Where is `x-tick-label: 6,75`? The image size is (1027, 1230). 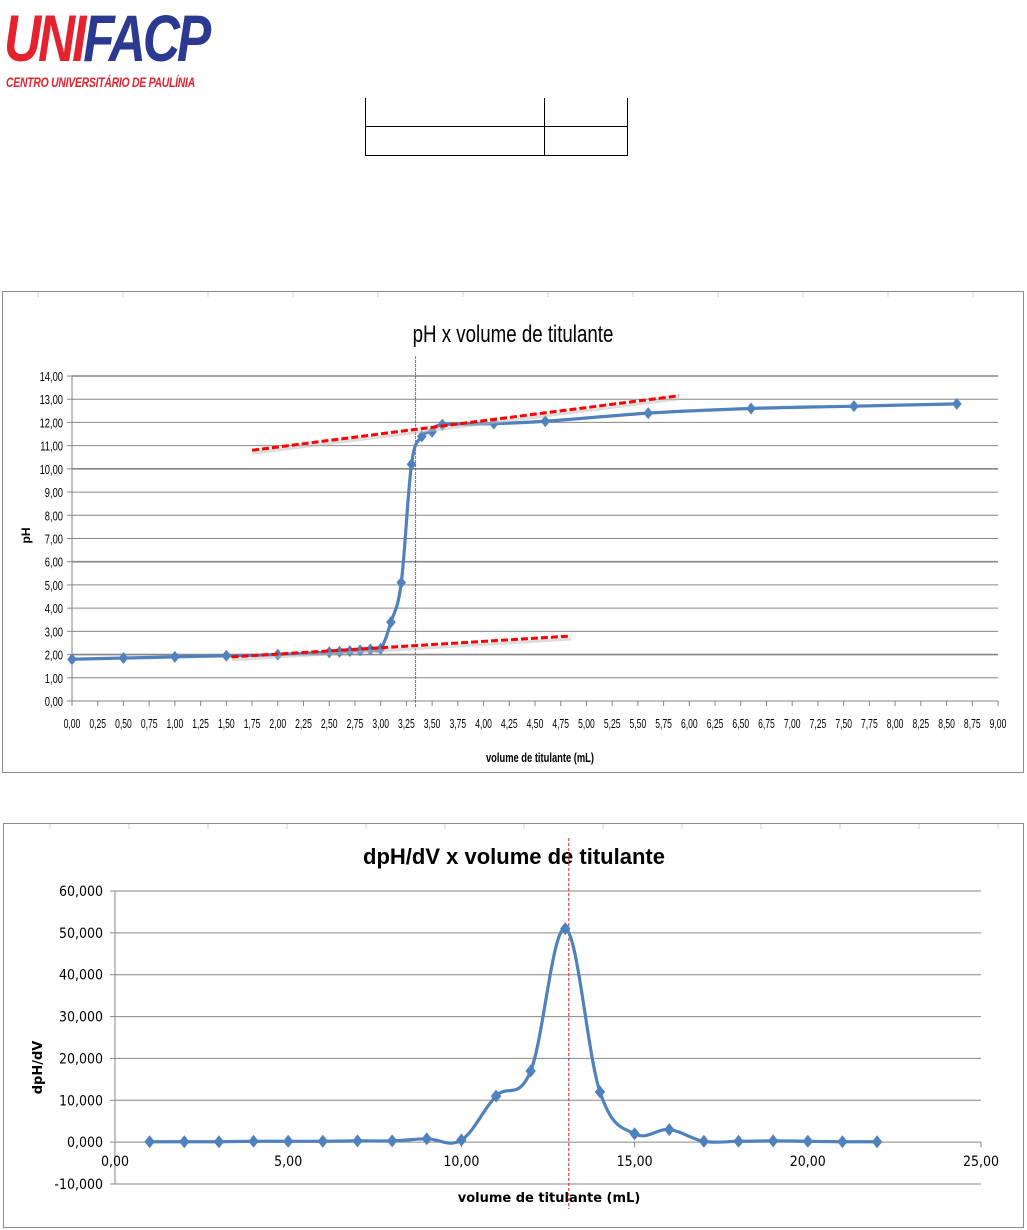 x-tick-label: 6,75 is located at coordinates (766, 724).